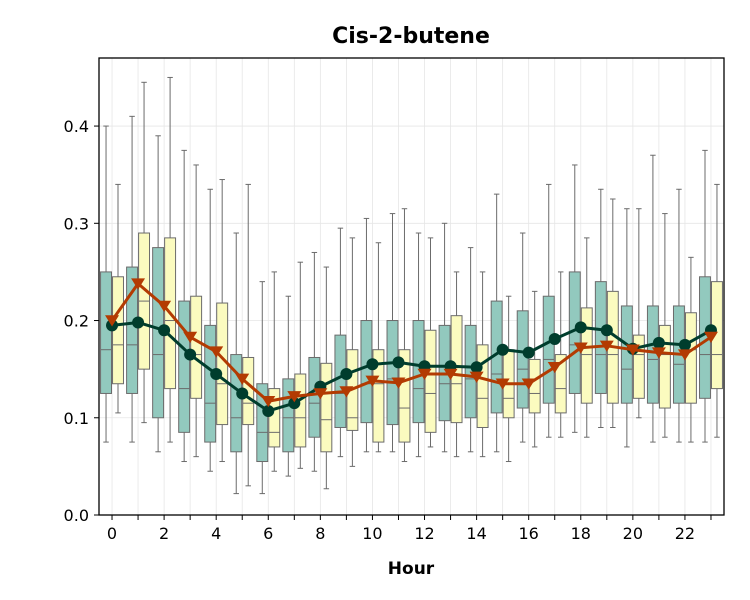  Describe the element at coordinates (76, 515) in the screenshot. I see `y-tick-label: 0.0` at that location.